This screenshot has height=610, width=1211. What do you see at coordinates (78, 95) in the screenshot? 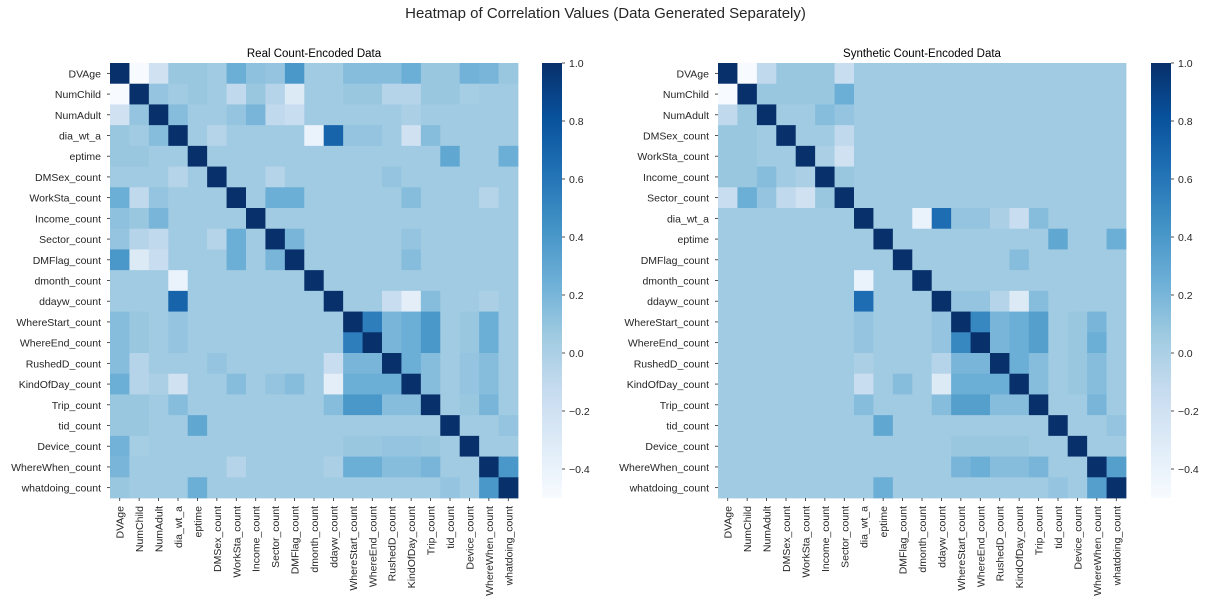
I see `y-tick-label: NumChild` at bounding box center [78, 95].